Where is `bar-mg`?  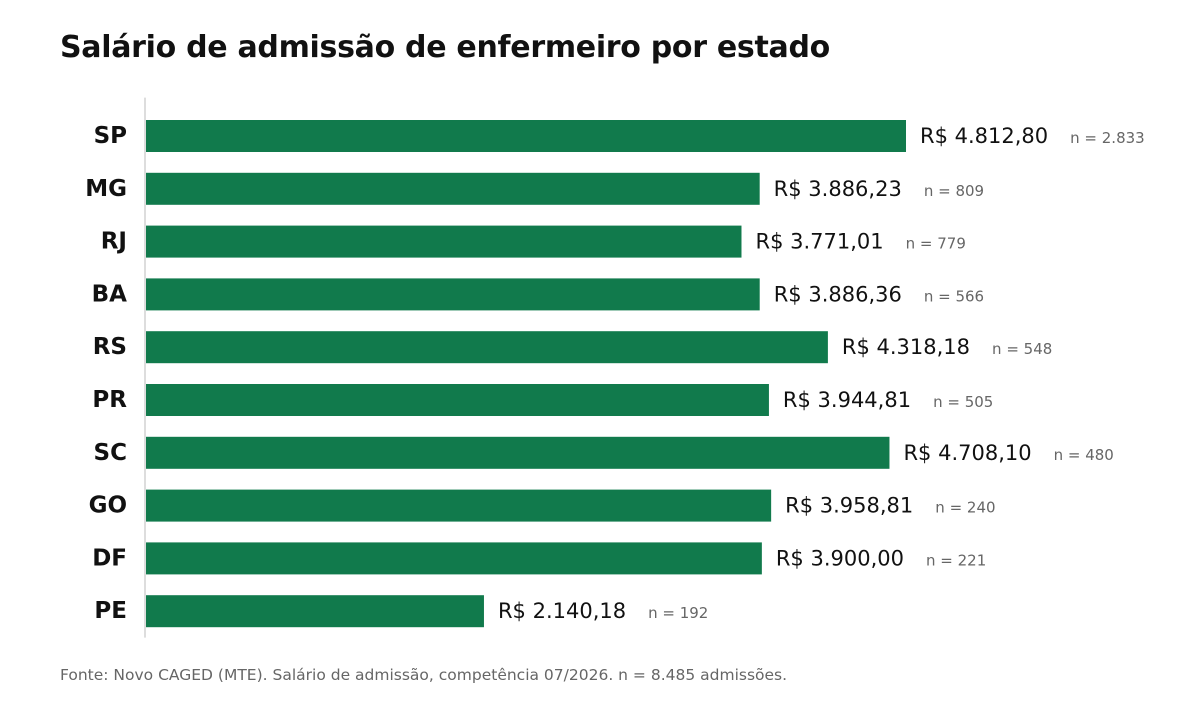
bar-mg is located at coordinates (453, 188).